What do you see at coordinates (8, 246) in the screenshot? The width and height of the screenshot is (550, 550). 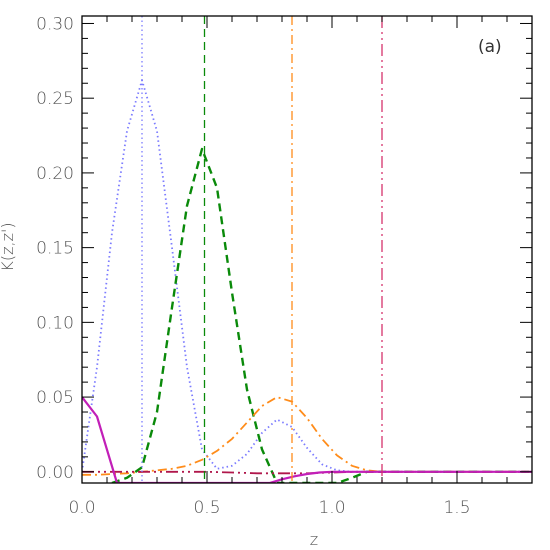 I see `y-axis-label: K(z,z')` at bounding box center [8, 246].